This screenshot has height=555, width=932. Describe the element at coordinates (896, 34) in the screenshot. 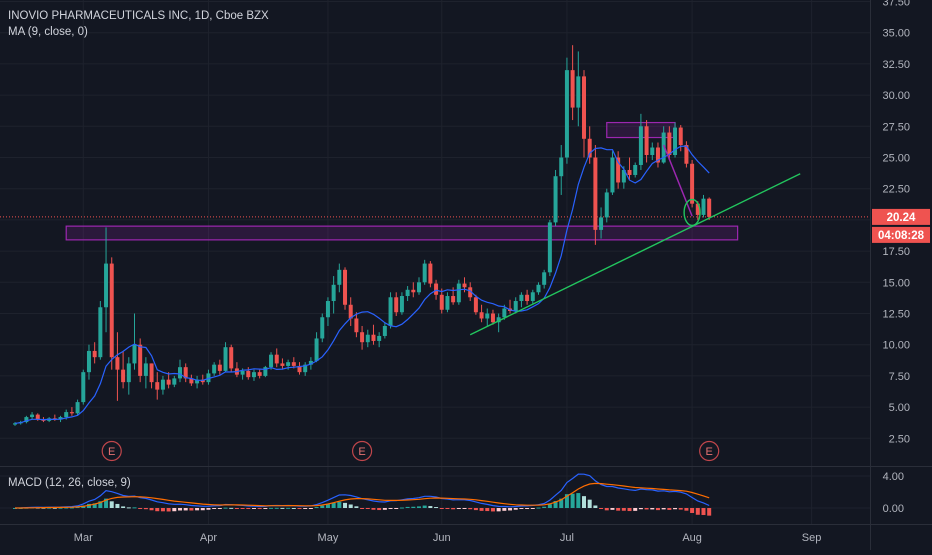

I see `price-tick-label: 35.00` at that location.